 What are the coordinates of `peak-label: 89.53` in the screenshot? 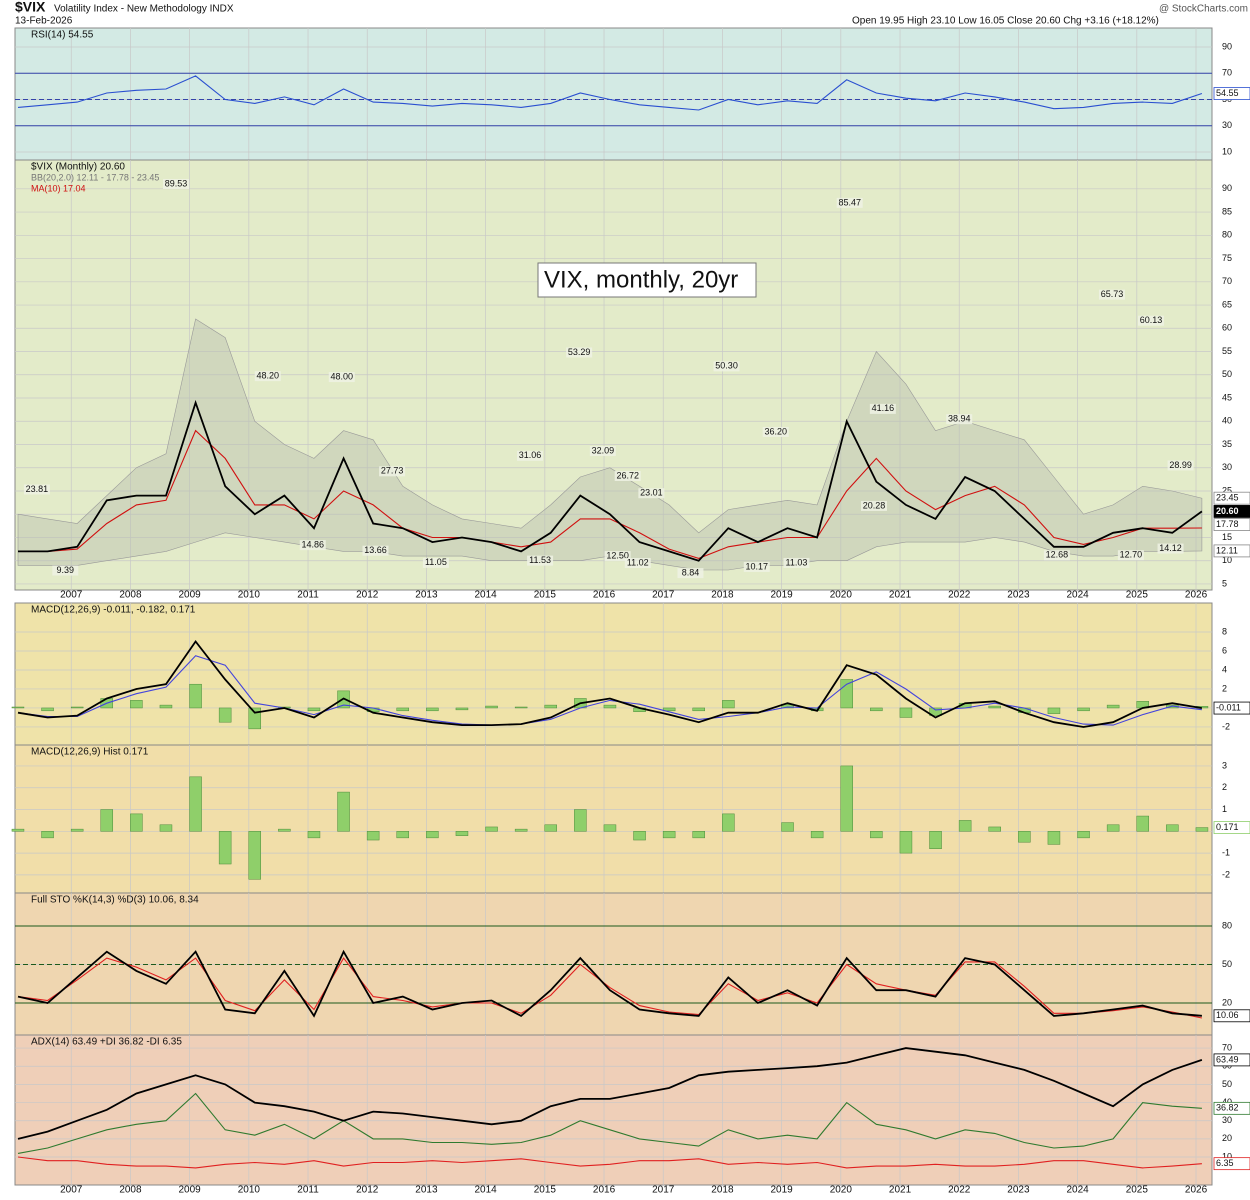 It's located at (176, 183).